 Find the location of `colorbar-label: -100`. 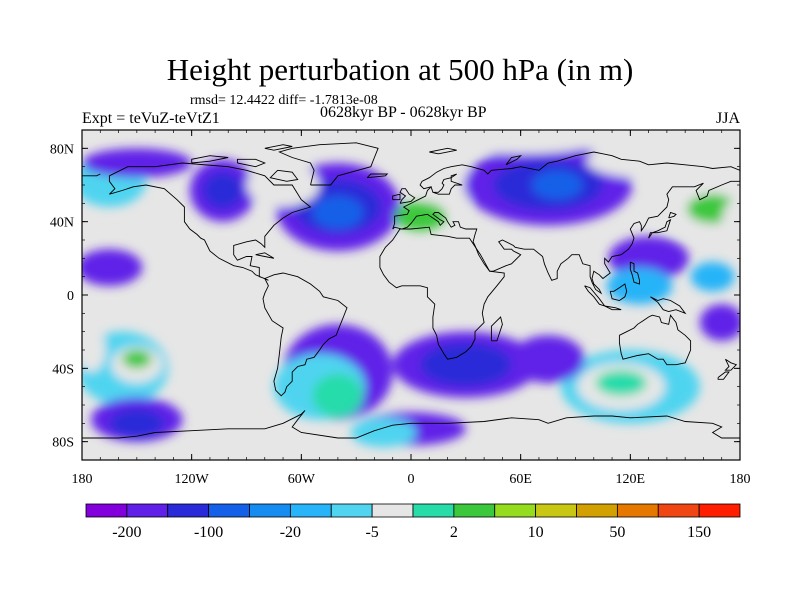

colorbar-label: -100 is located at coordinates (208, 532).